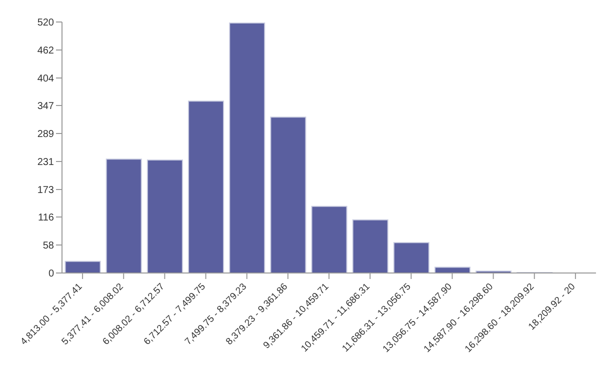 The image size is (602, 369). Describe the element at coordinates (45, 79) in the screenshot. I see `y-tick-label: 404` at that location.